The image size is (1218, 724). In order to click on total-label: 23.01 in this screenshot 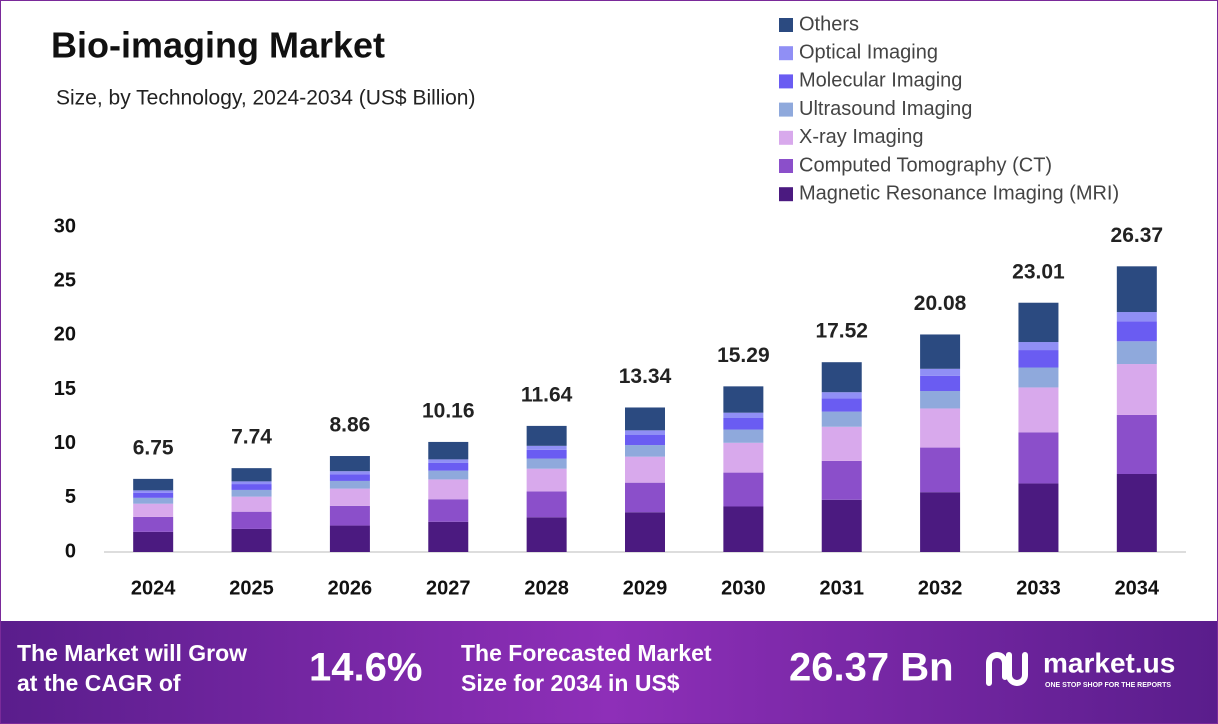, I will do `click(1038, 271)`.